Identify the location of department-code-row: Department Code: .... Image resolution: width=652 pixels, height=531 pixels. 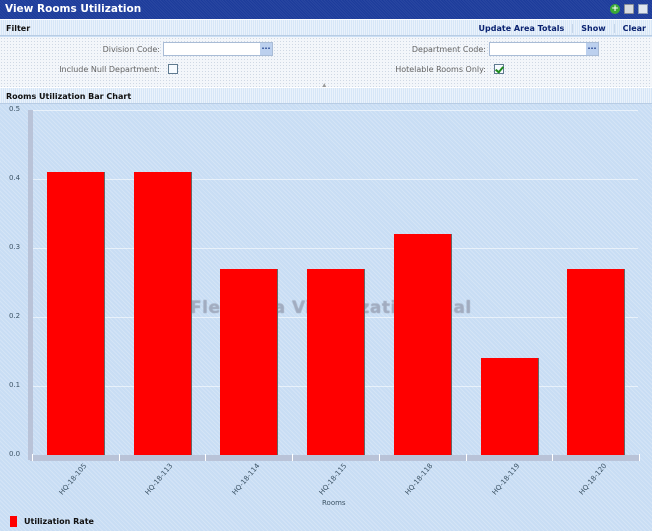
(464, 49).